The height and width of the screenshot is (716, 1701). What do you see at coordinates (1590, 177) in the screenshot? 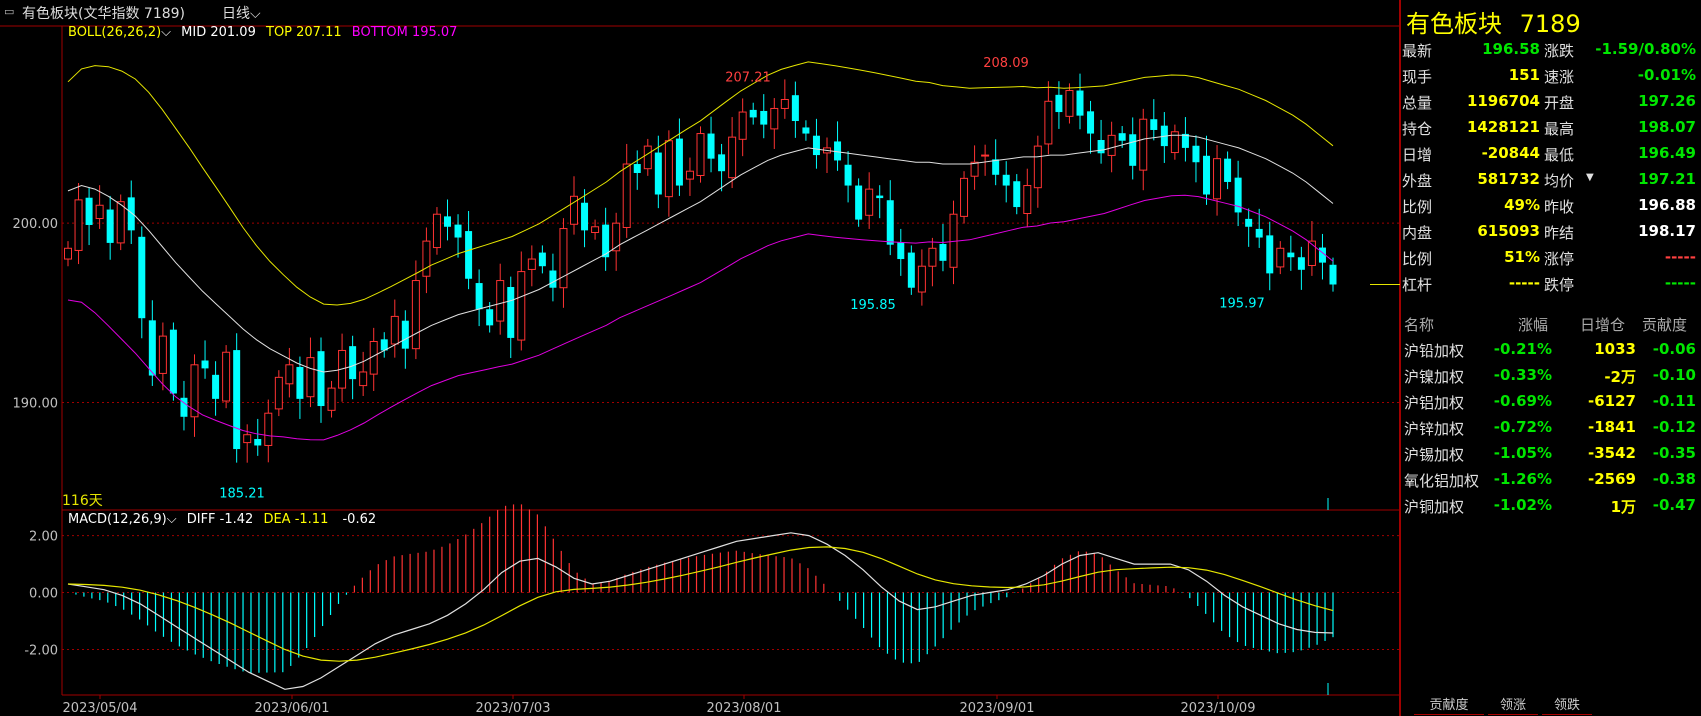
I see `dropdown-arrow-icon: ▼` at bounding box center [1590, 177].